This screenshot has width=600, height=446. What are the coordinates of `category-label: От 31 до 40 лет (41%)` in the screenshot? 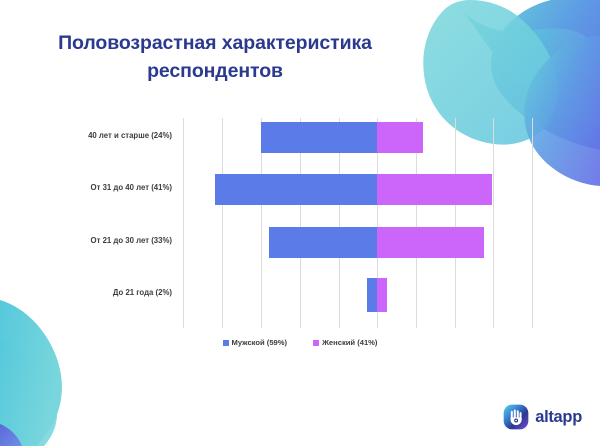 It's located at (131, 187).